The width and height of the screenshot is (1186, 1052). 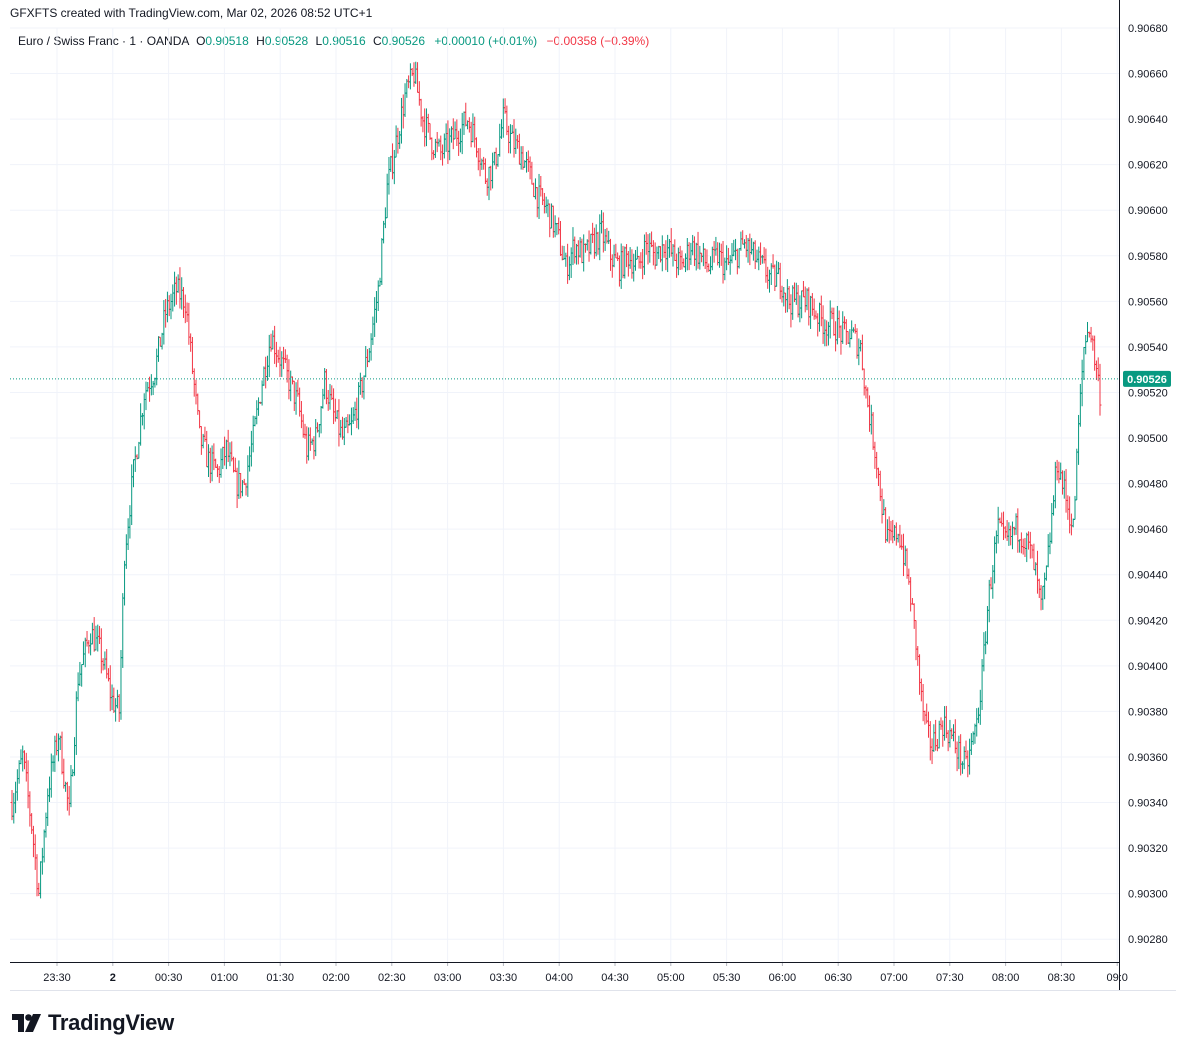 I want to click on time-tick-label: 07:00, so click(x=894, y=978).